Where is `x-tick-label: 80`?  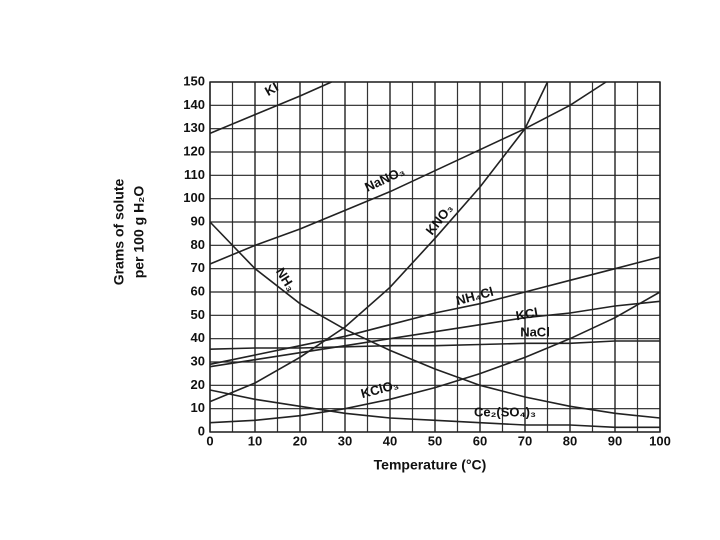 x-tick-label: 80 is located at coordinates (570, 440).